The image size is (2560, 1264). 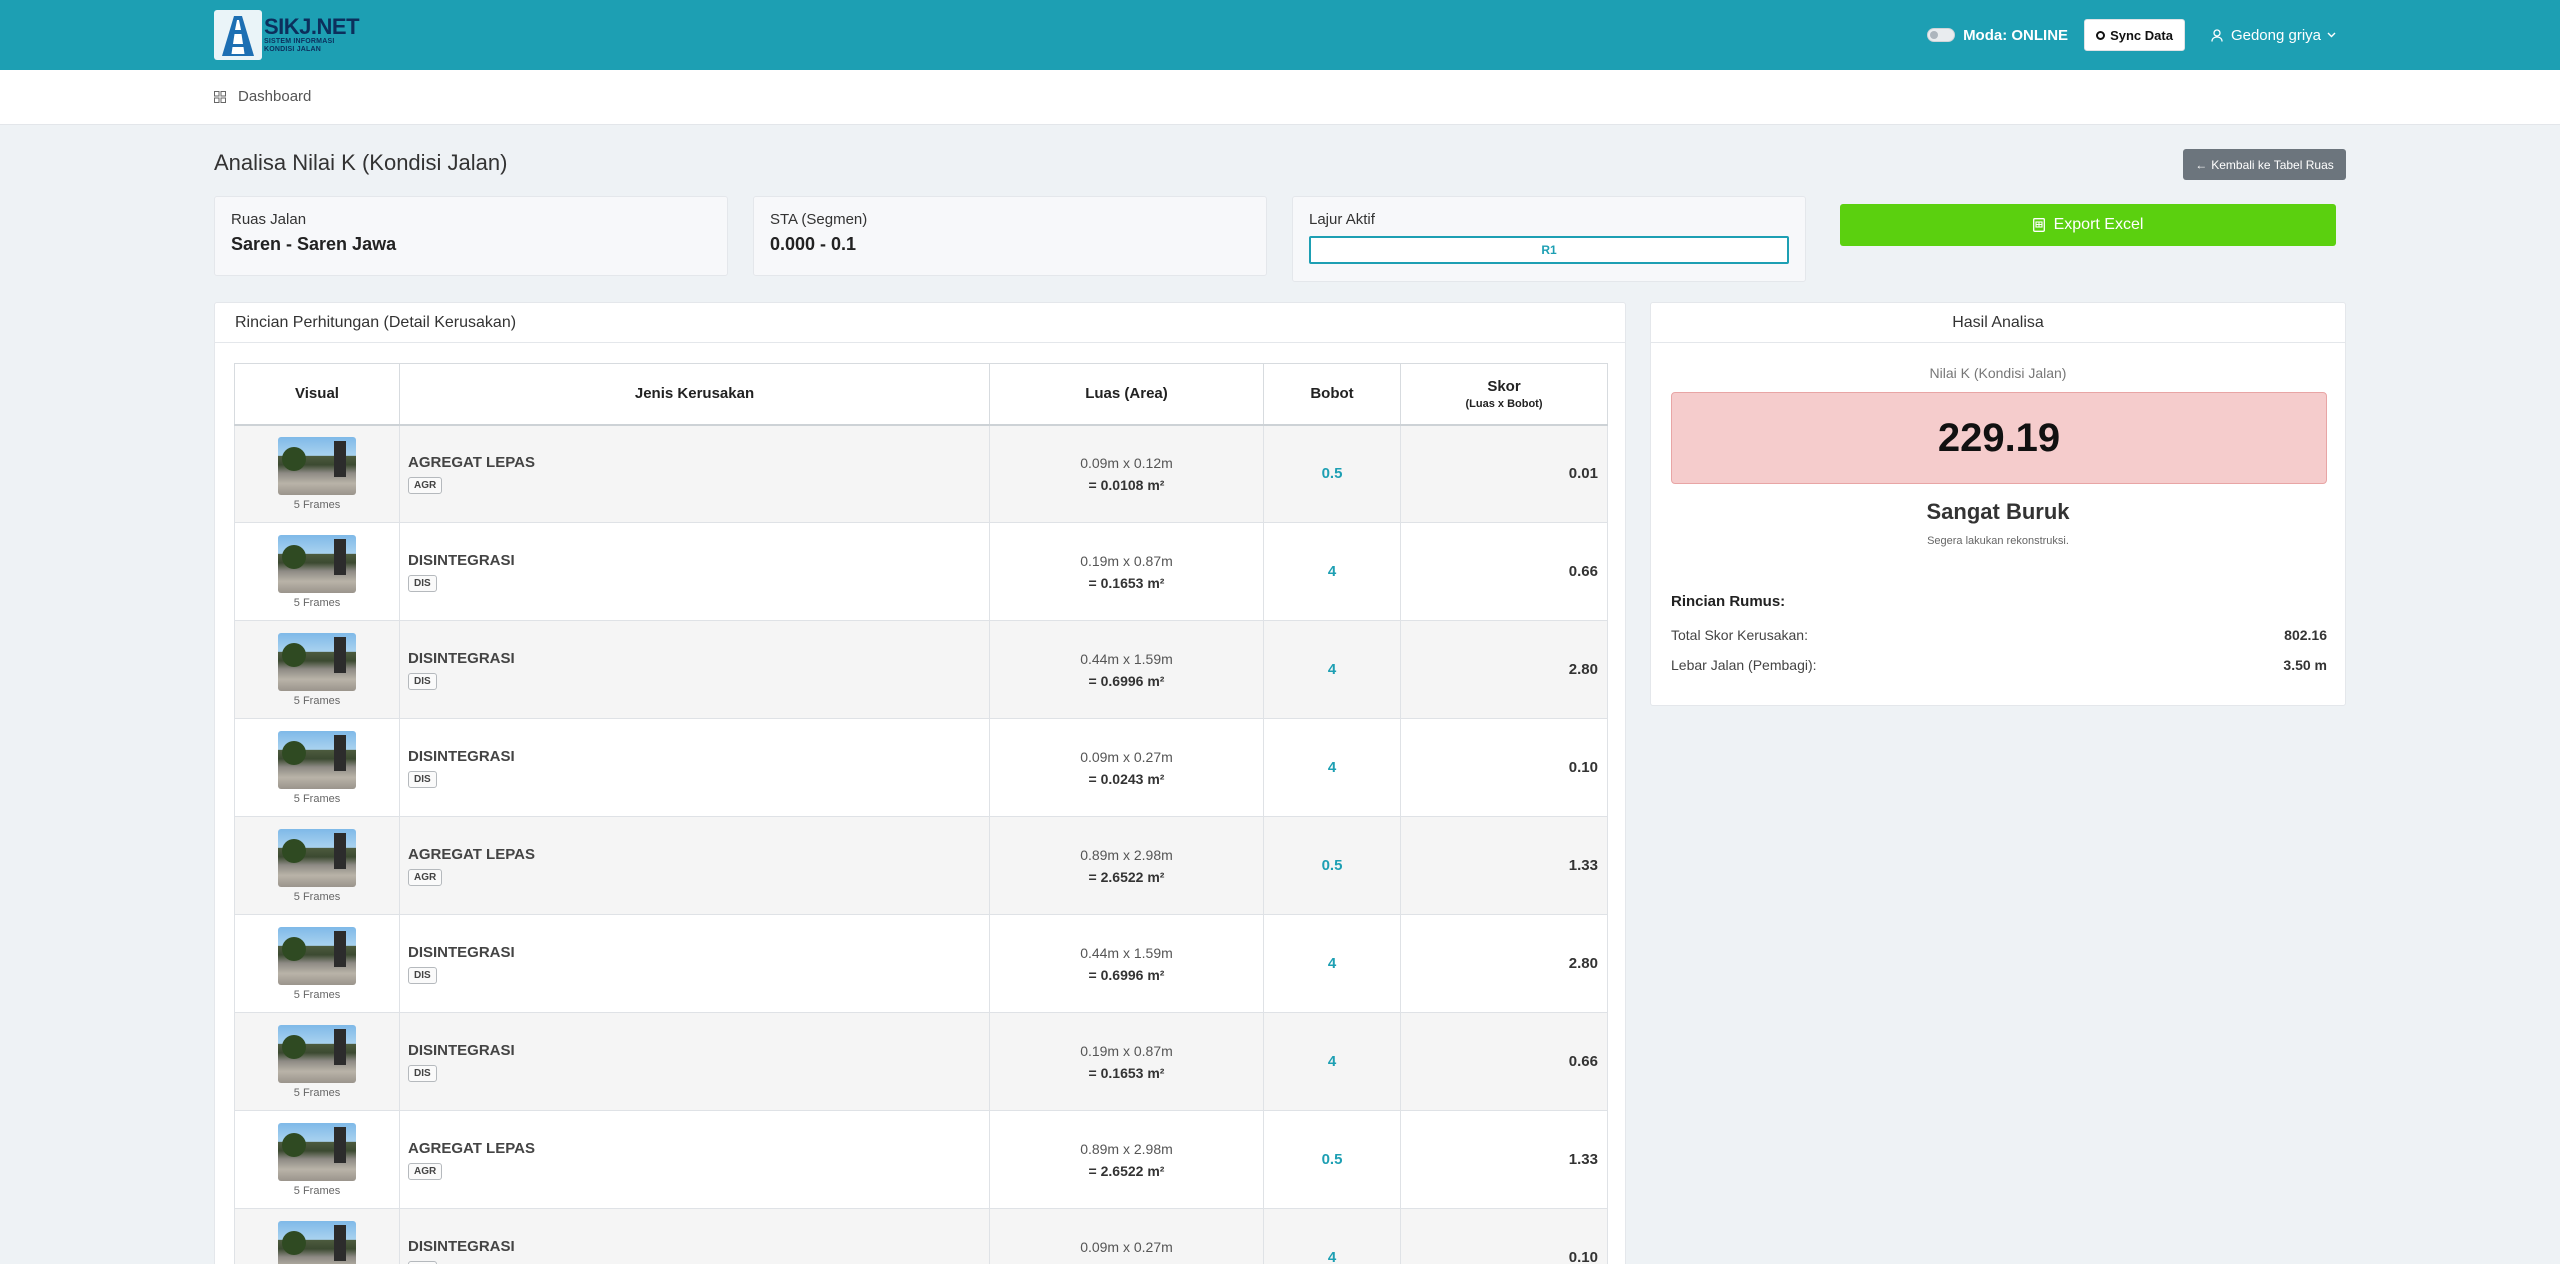 I want to click on kondisi-status: Sangat Buruk, so click(x=1998, y=511).